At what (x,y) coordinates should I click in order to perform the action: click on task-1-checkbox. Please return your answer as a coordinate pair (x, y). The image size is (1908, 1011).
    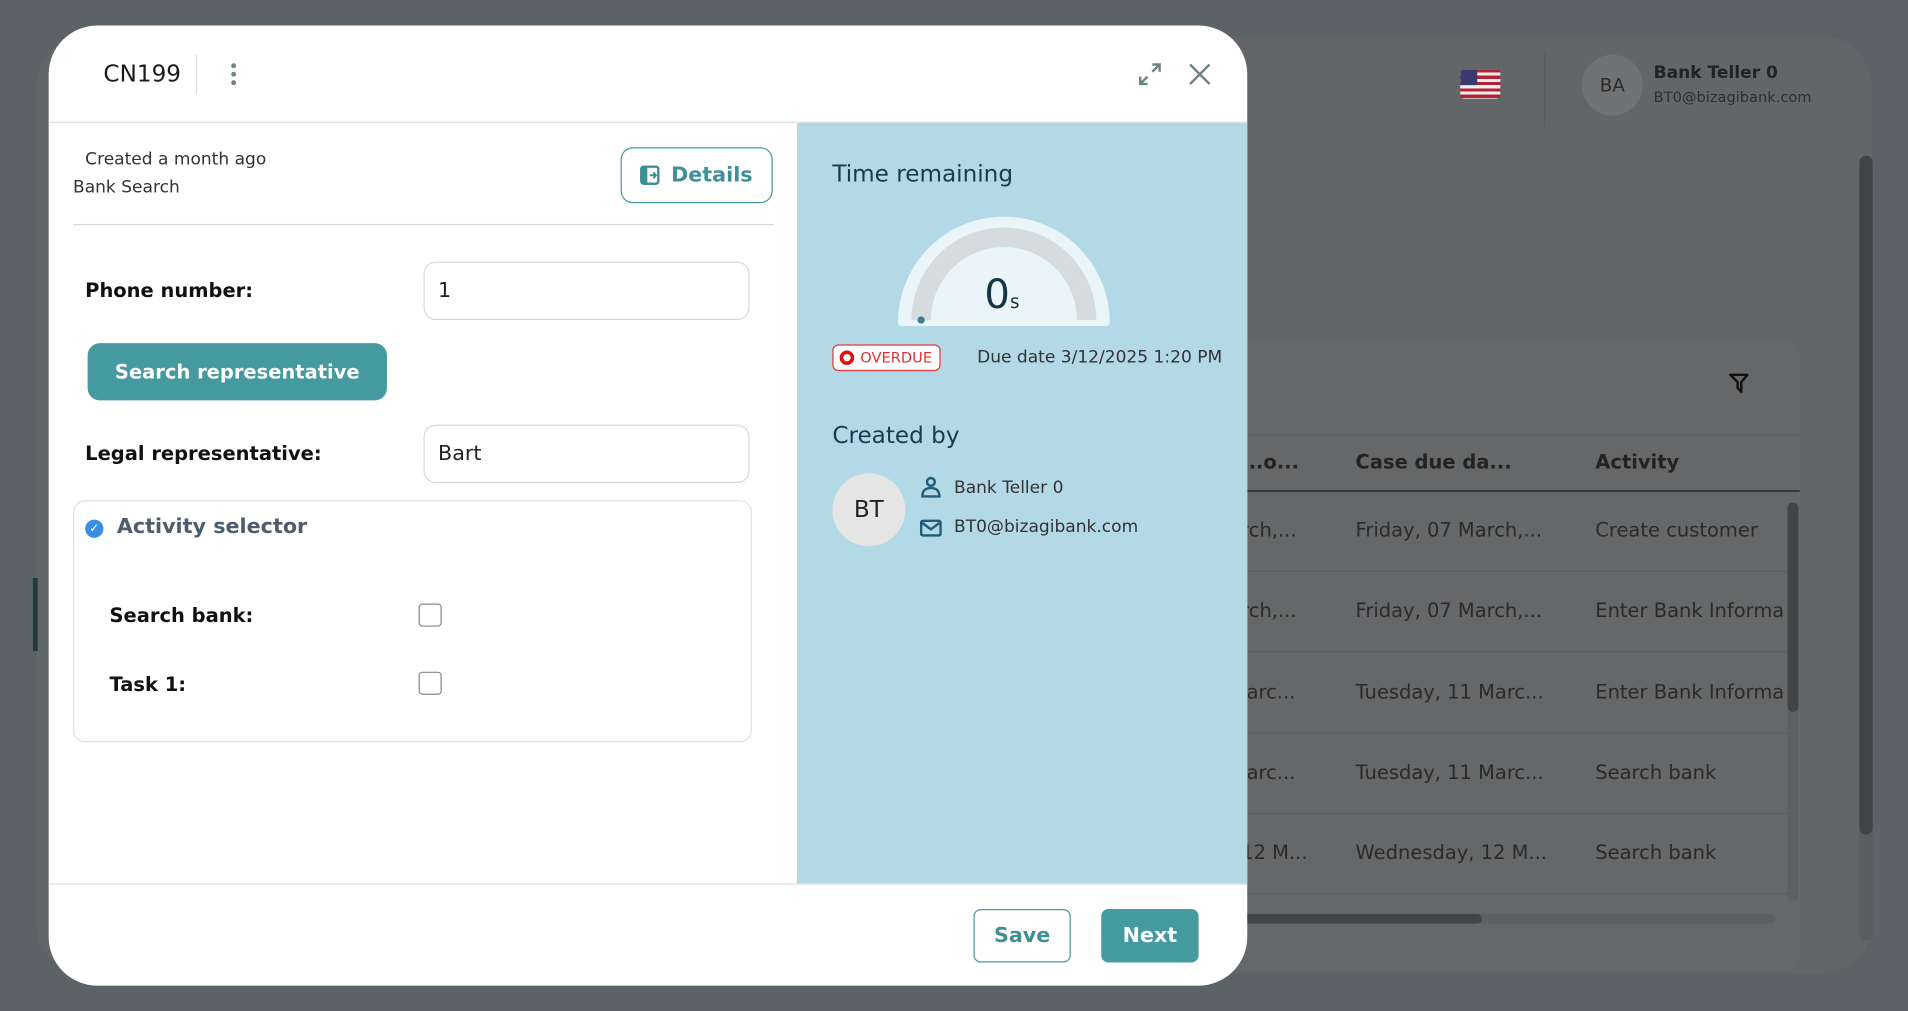
    Looking at the image, I should click on (430, 683).